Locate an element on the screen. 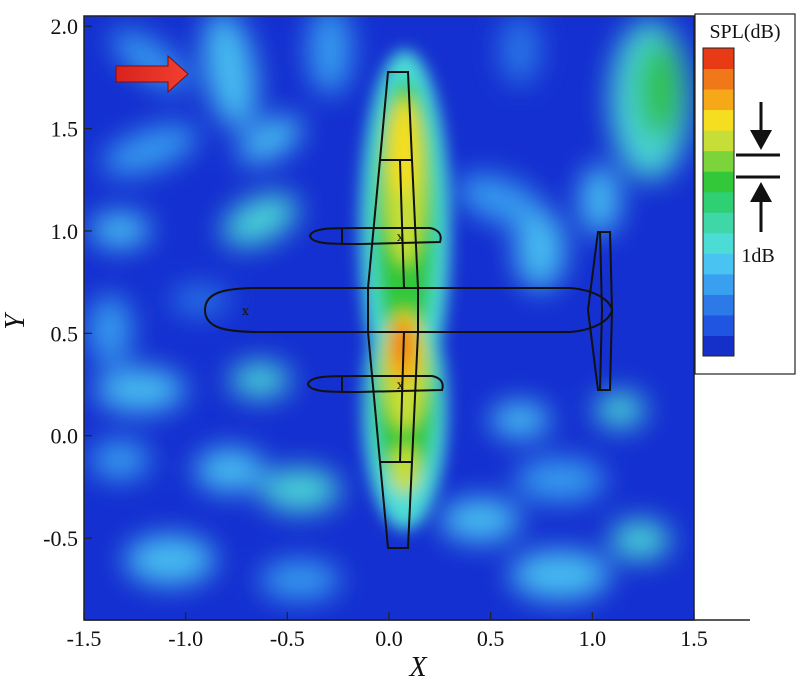 Image resolution: width=800 pixels, height=685 pixels. colorbar-step-label: 1dB is located at coordinates (757, 256).